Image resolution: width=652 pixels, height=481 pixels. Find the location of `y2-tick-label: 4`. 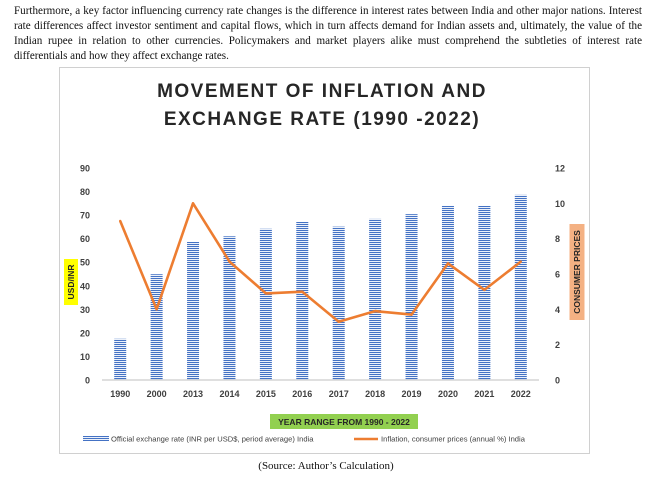

y2-tick-label: 4 is located at coordinates (557, 310).